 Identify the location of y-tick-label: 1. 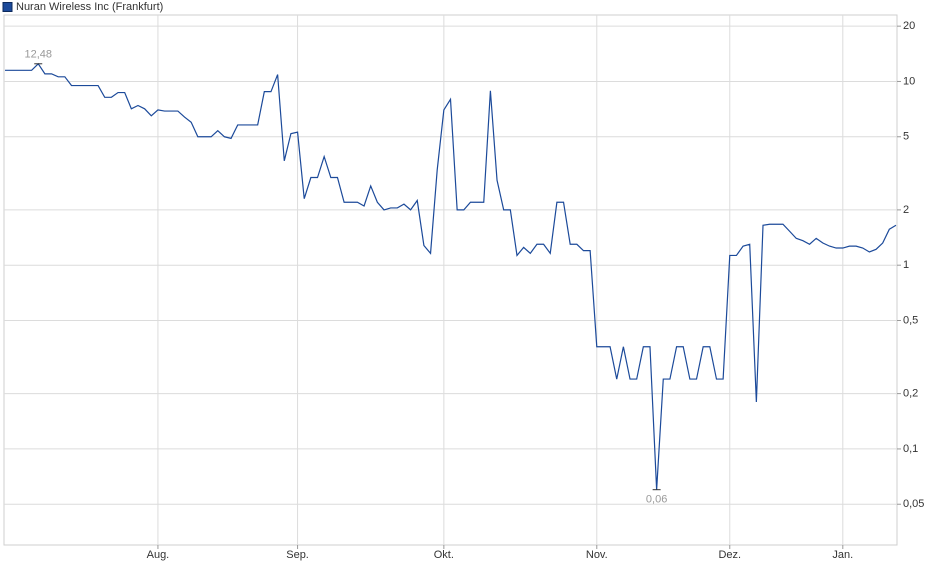
(906, 265).